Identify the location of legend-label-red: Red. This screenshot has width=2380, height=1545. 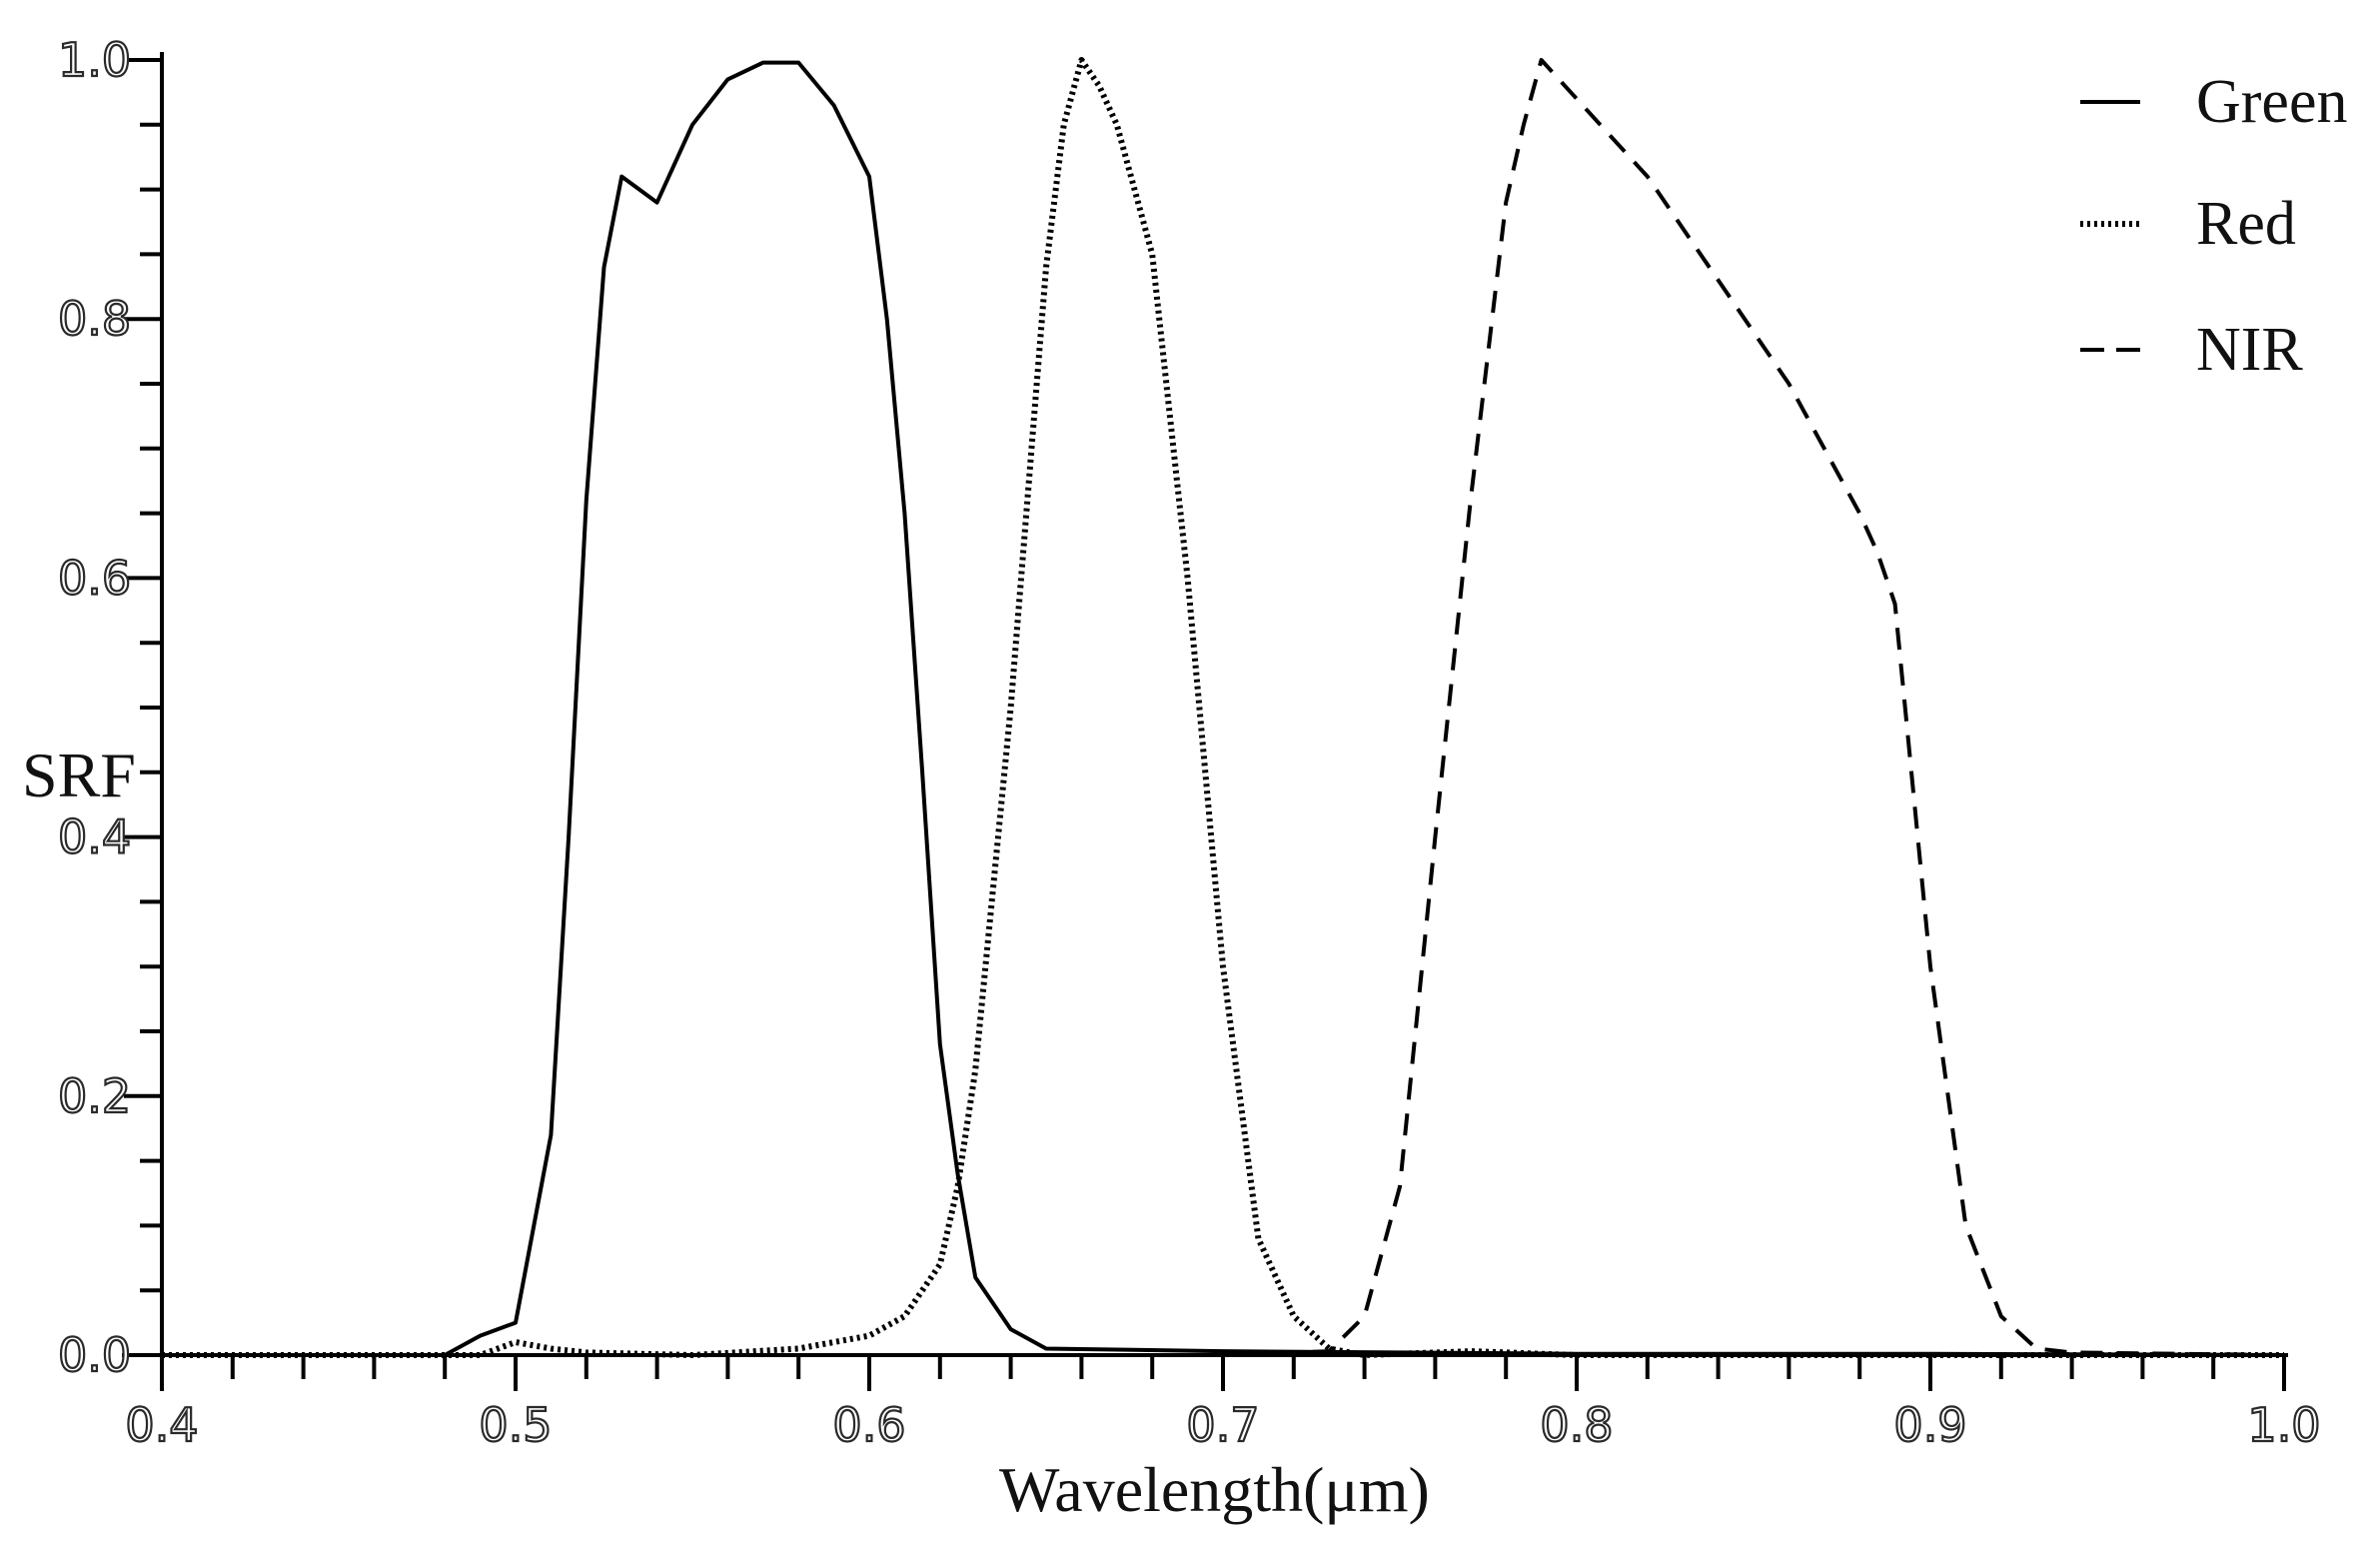
(2246, 224).